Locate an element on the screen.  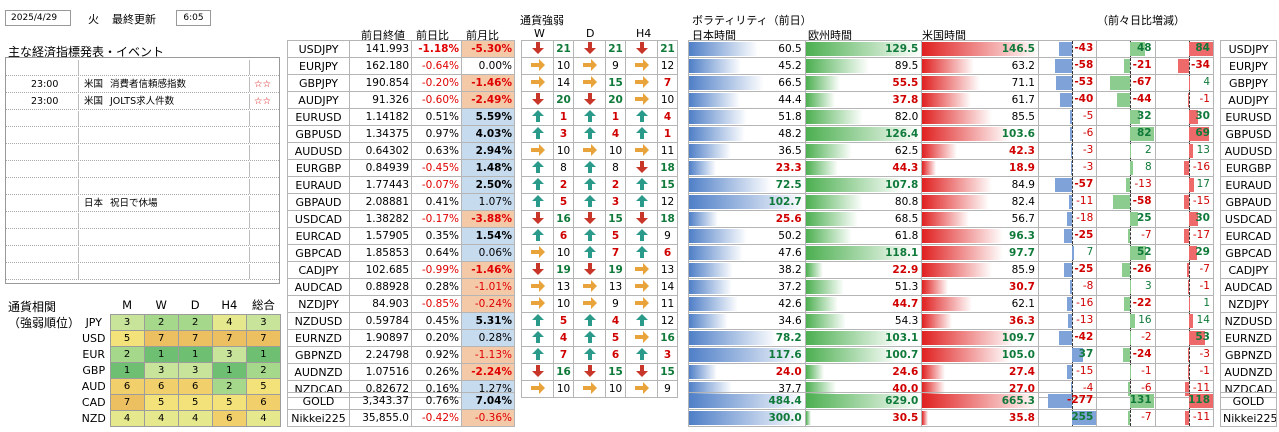
day-change: -0.20% is located at coordinates (436, 83).